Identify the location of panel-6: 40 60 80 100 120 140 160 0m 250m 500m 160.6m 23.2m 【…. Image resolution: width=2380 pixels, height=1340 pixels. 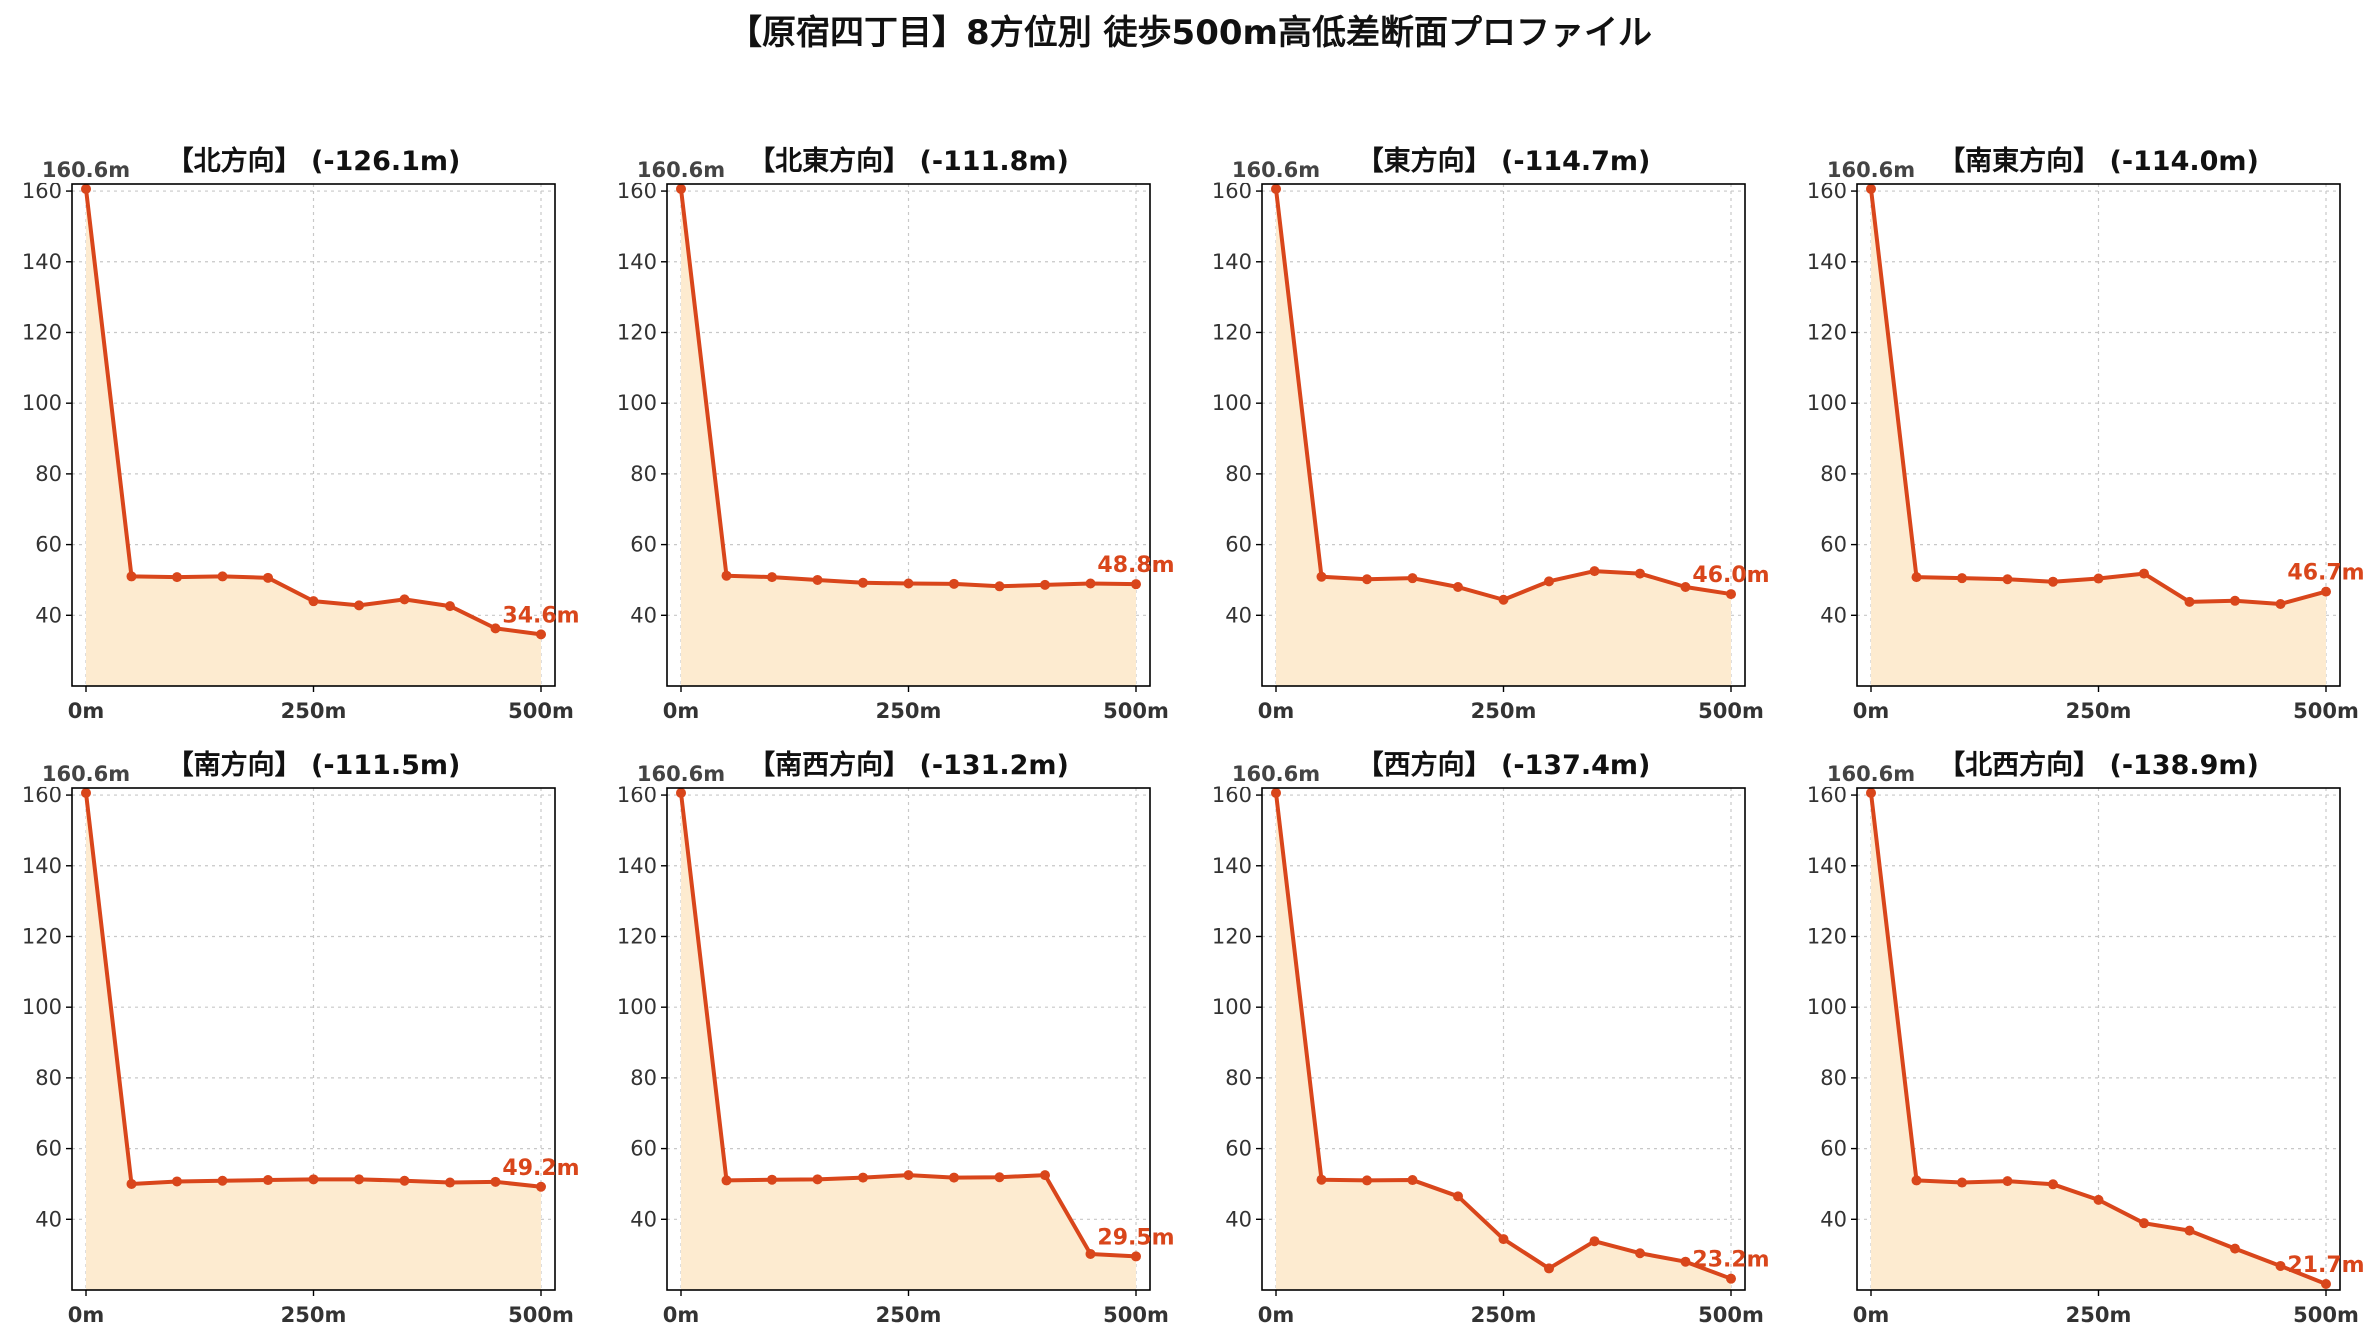
(1491, 1032).